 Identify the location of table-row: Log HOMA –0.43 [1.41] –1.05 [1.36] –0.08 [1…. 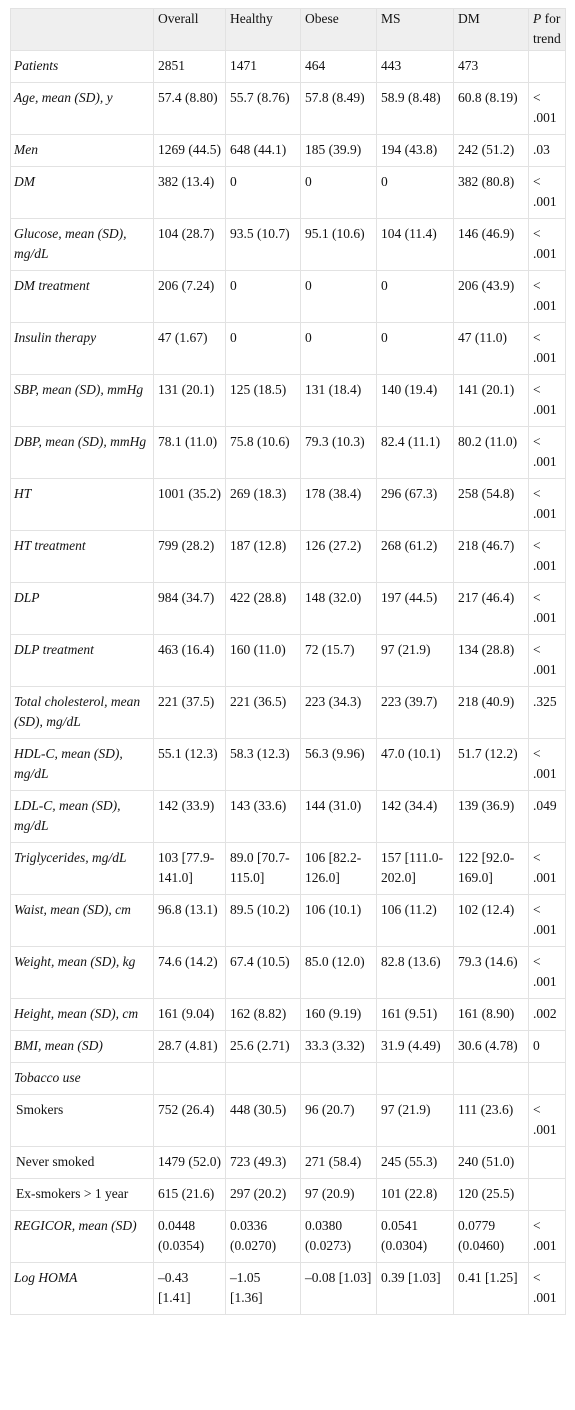
(288, 1288).